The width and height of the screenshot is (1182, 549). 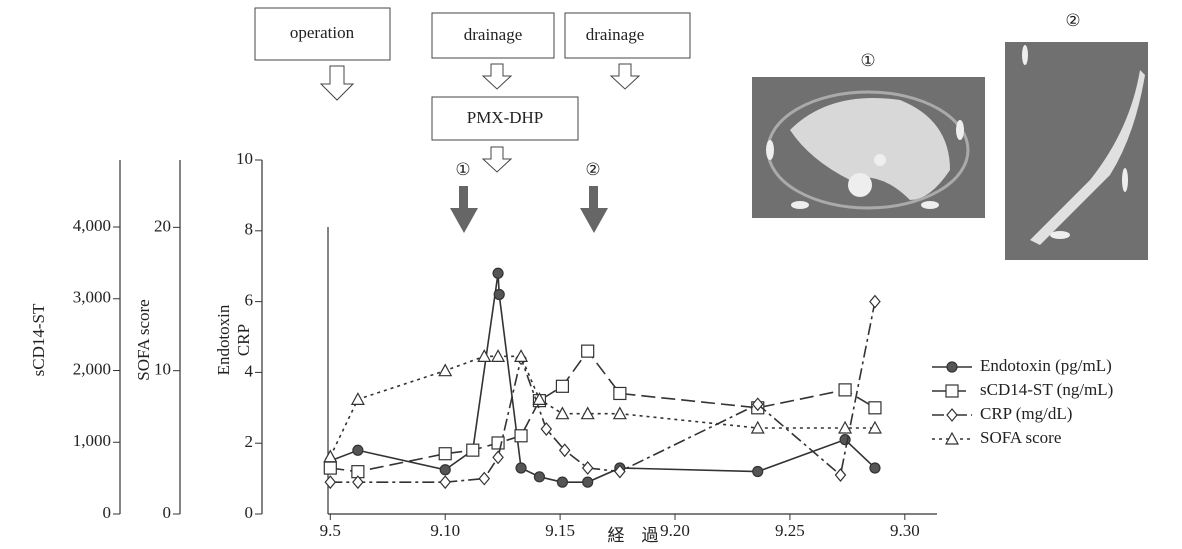 I want to click on y3-tick-label: 4,000, so click(x=92, y=225).